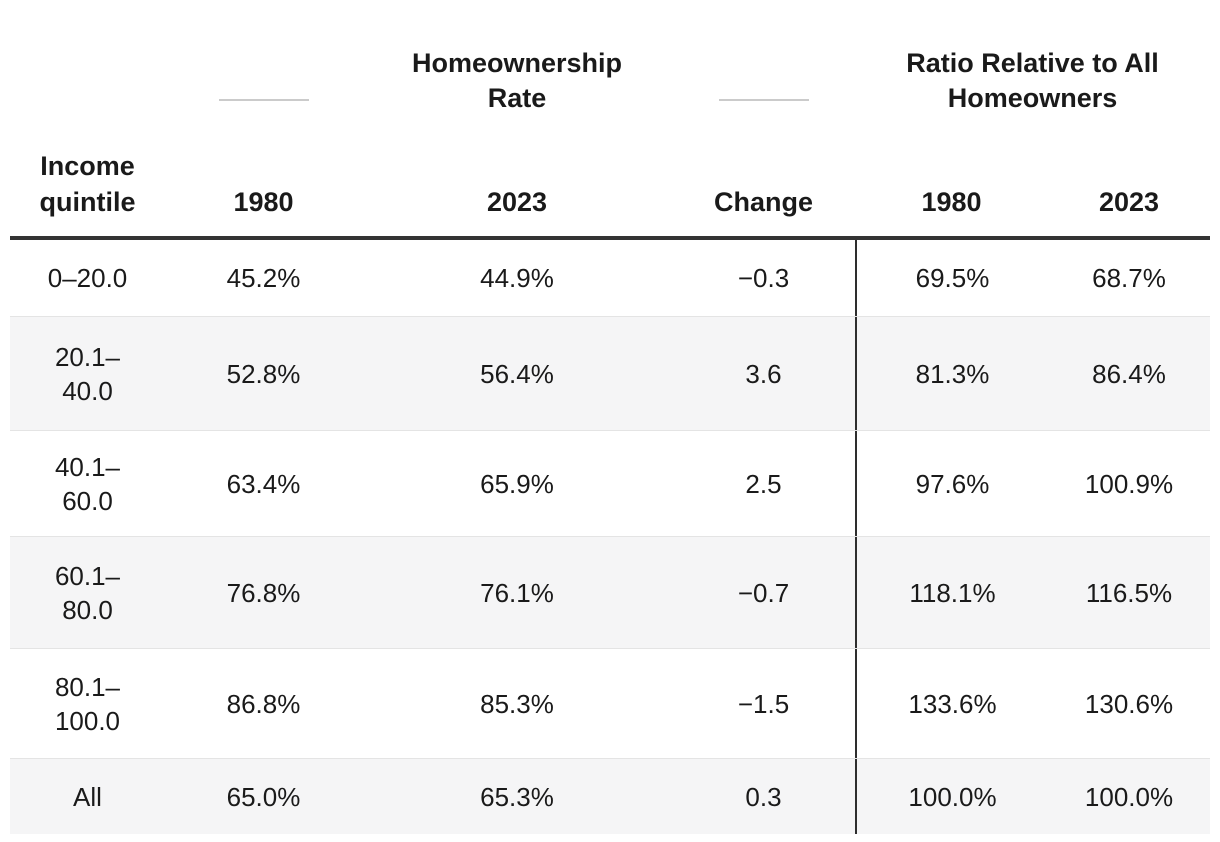 The width and height of the screenshot is (1220, 842). What do you see at coordinates (610, 796) in the screenshot?
I see `row-all: All 65.0% 65.3% 0.3 100.0% 100.0%` at bounding box center [610, 796].